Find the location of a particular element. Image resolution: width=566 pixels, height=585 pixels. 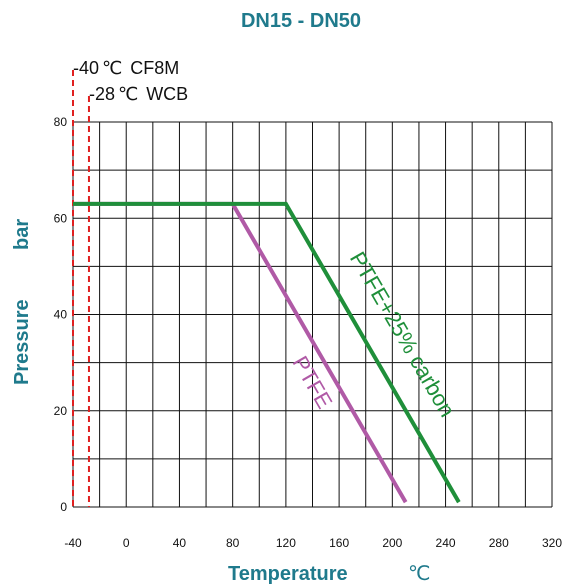

y-tick-label: 80 is located at coordinates (61, 122).